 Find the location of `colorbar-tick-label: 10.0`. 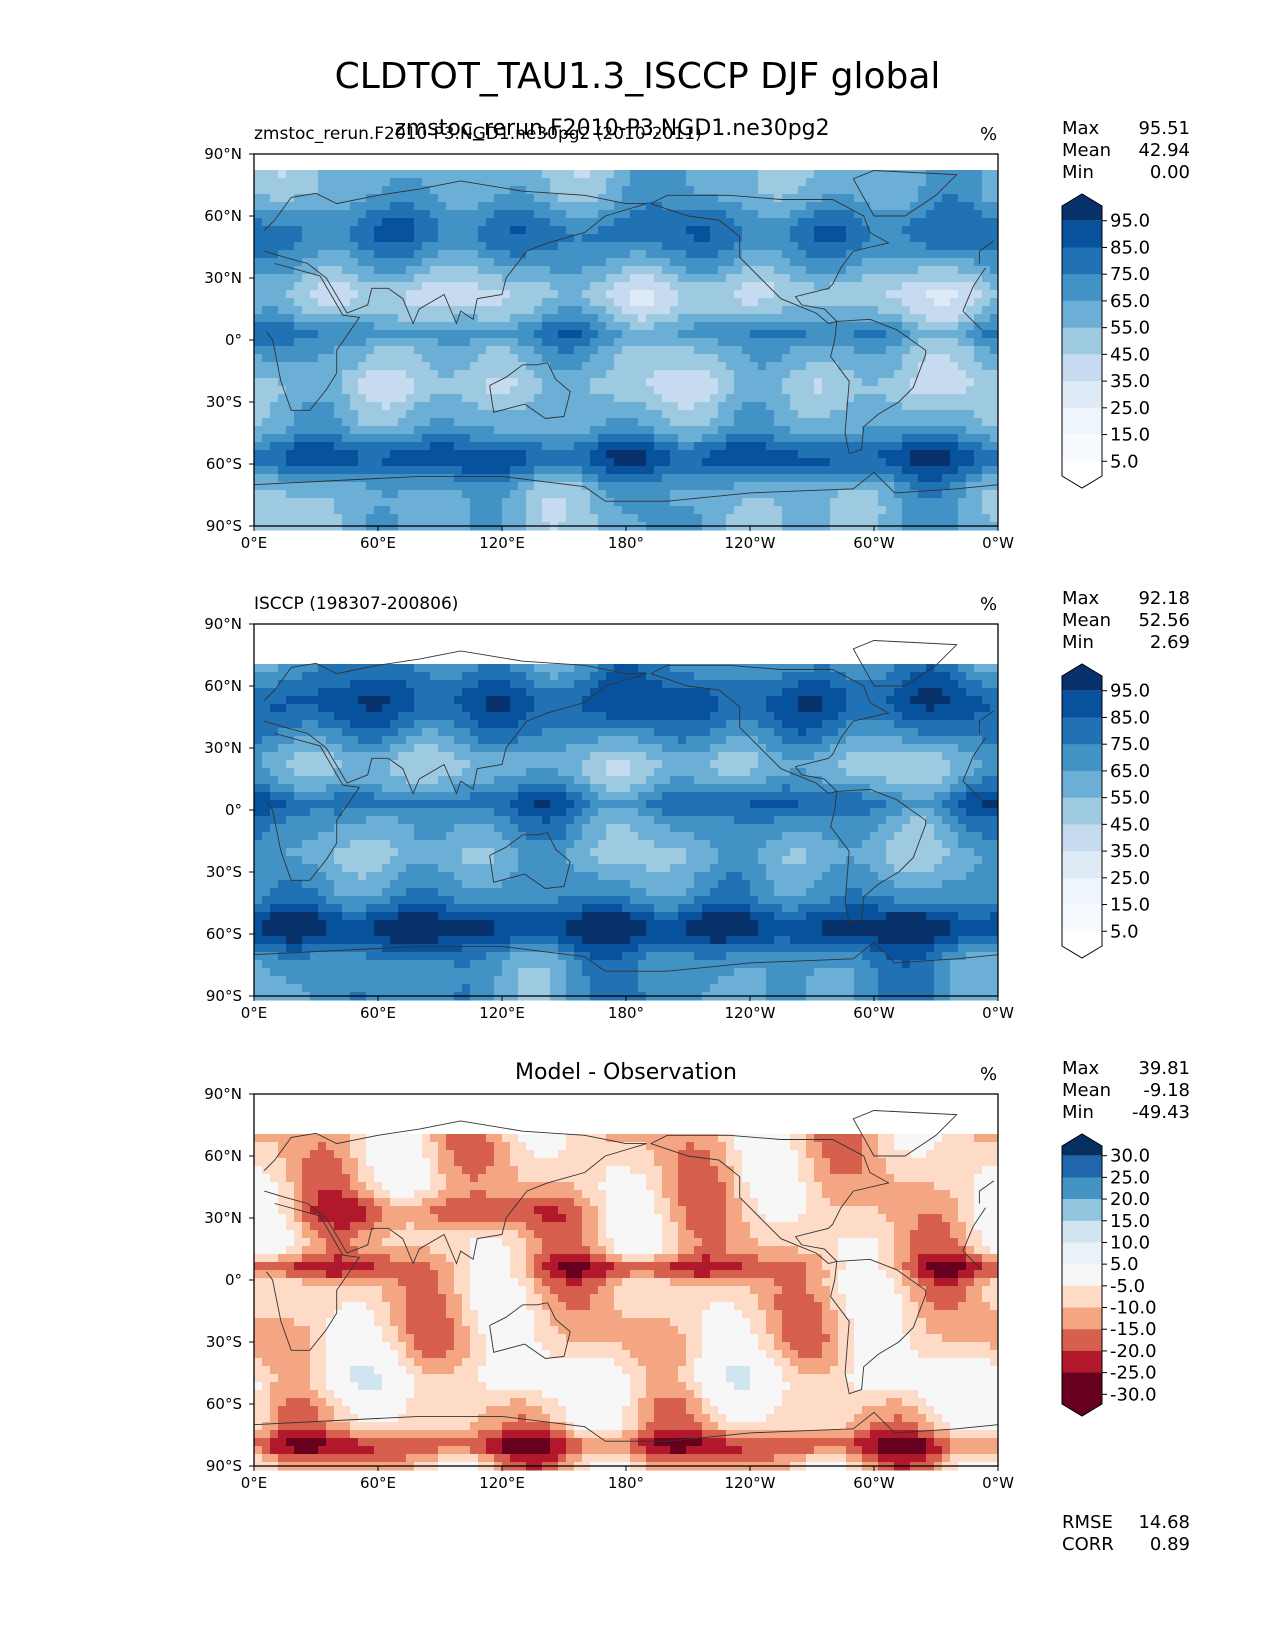

colorbar-tick-label: 10.0 is located at coordinates (1130, 1242).